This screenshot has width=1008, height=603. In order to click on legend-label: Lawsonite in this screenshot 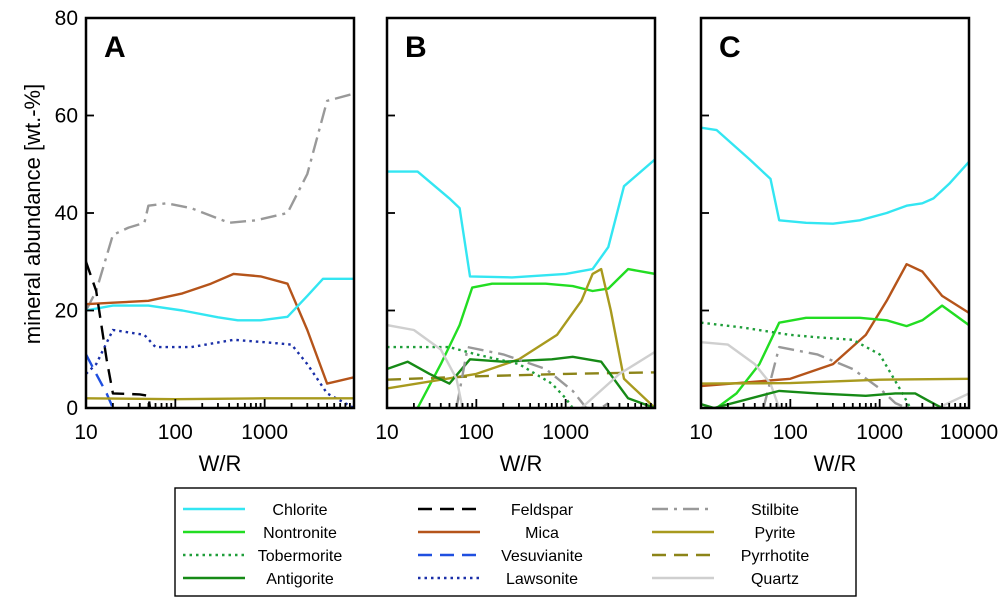, I will do `click(542, 579)`.